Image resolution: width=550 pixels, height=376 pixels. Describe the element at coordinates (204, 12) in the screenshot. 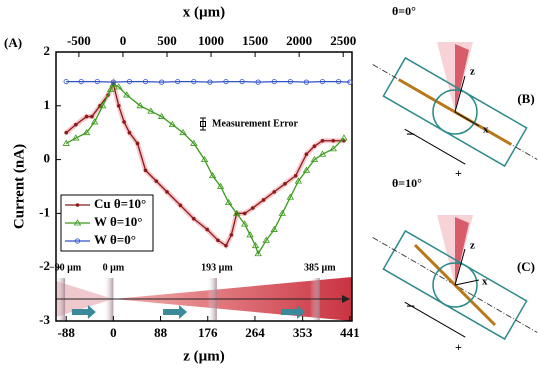

I see `x2-axis-title: x (µm)` at that location.